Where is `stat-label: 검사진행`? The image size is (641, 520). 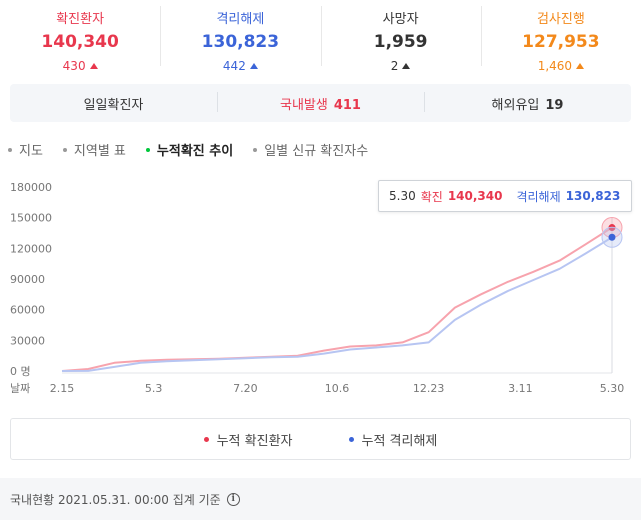 stat-label: 검사진행 is located at coordinates (560, 19).